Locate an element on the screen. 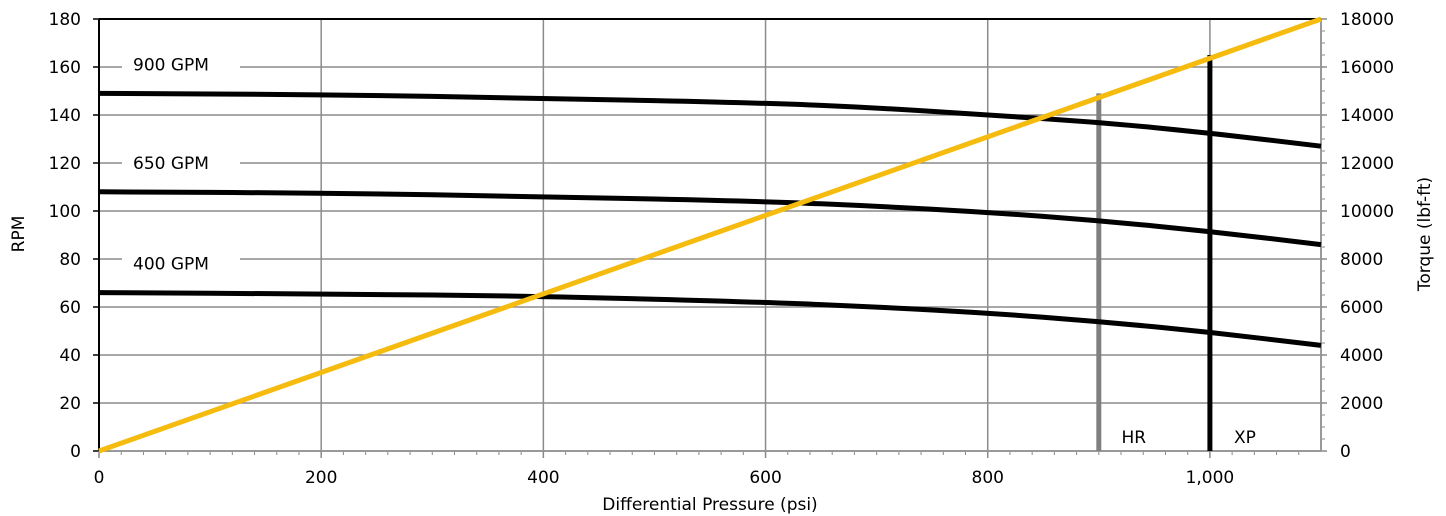 This screenshot has width=1446, height=516. y2-axis-label: Torque (lbf-ft) is located at coordinates (1425, 234).